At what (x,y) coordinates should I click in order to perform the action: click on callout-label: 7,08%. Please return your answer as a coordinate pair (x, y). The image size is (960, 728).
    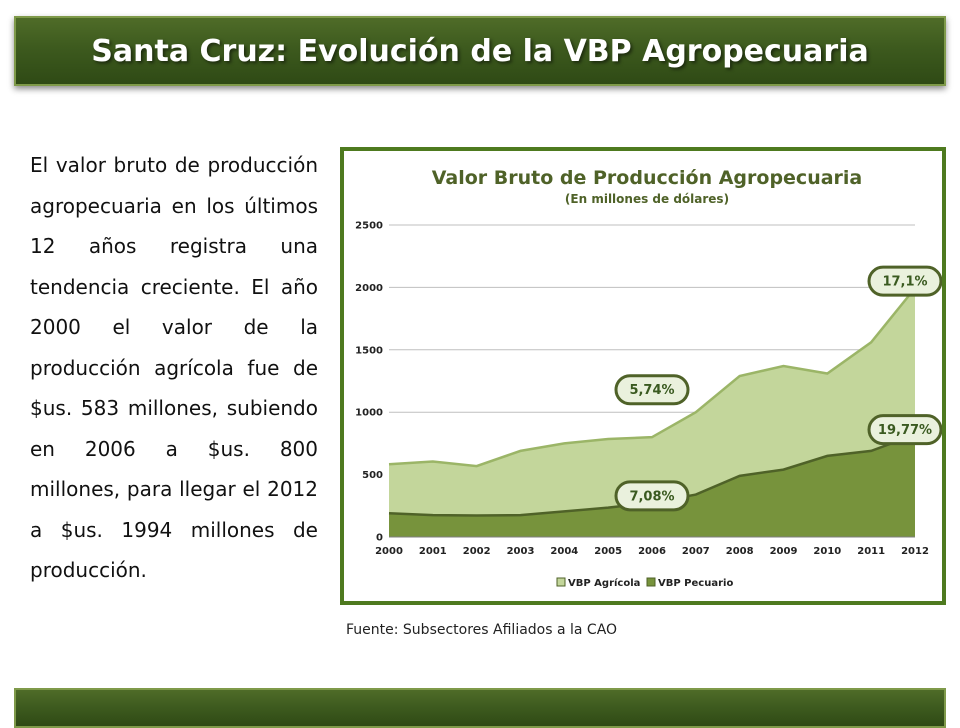
    Looking at the image, I should click on (651, 496).